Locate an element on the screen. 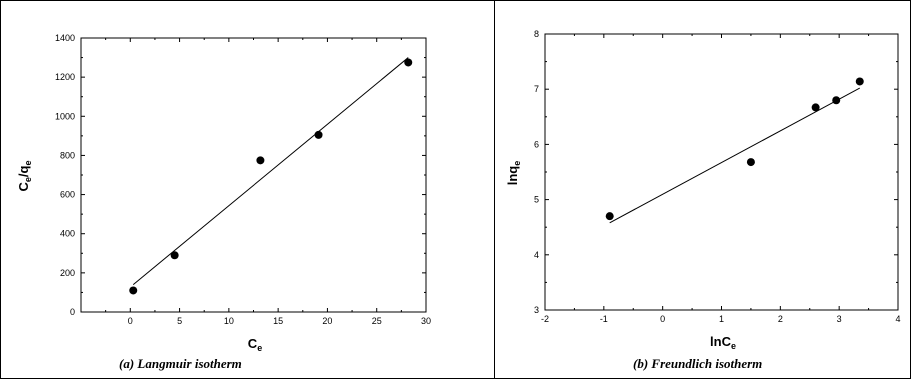  langmuir-y-tick-label: 200 is located at coordinates (67, 273).